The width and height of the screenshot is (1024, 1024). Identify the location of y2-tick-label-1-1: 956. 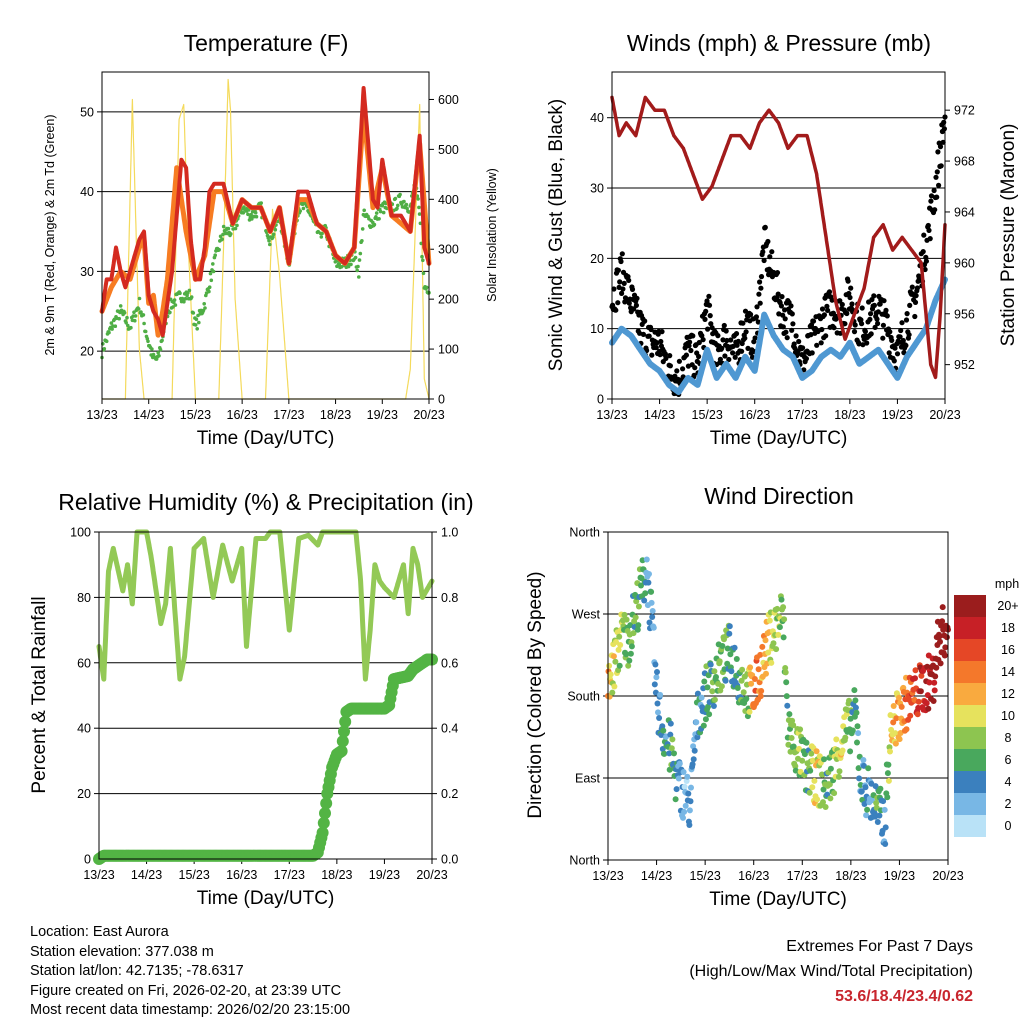
(964, 314).